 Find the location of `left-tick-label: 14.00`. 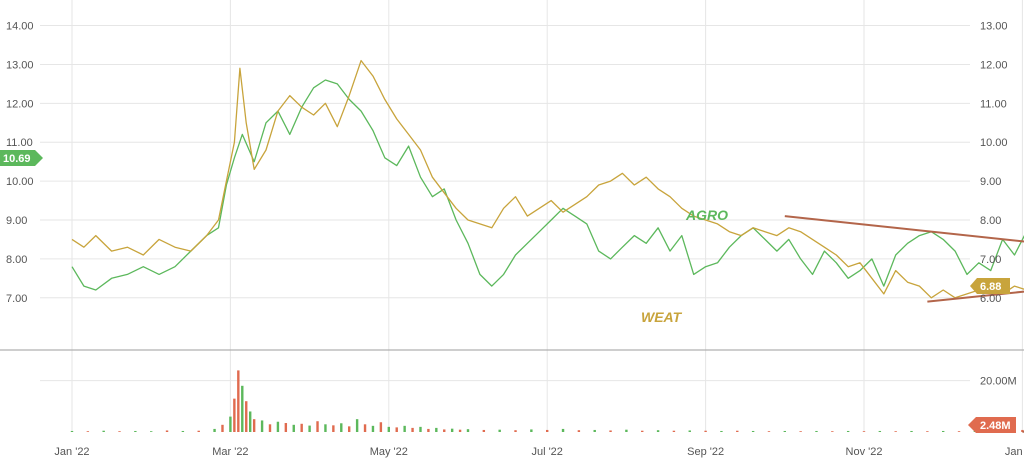

left-tick-label: 14.00 is located at coordinates (20, 27).